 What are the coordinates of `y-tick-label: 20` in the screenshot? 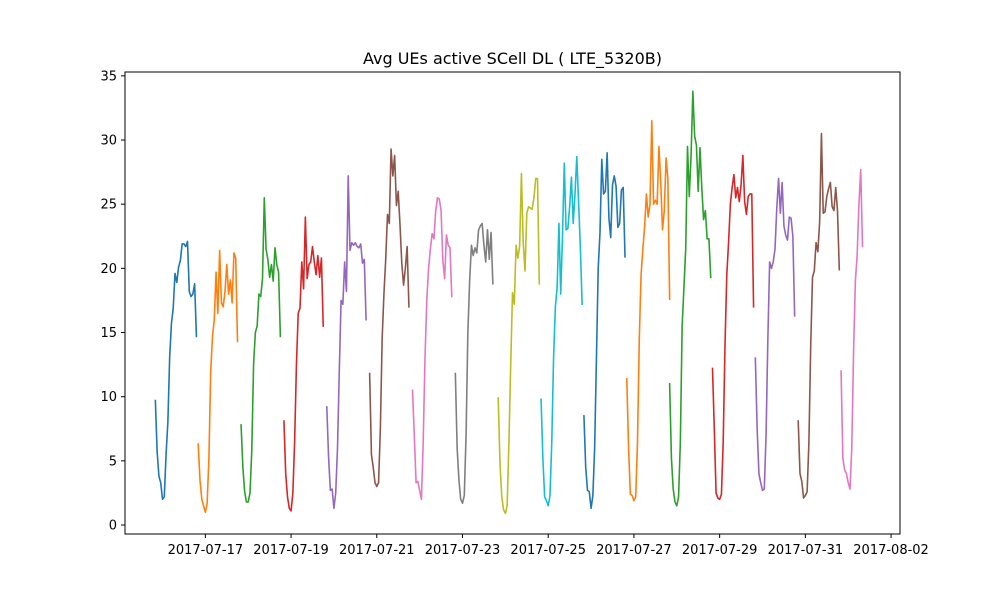 It's located at (108, 269).